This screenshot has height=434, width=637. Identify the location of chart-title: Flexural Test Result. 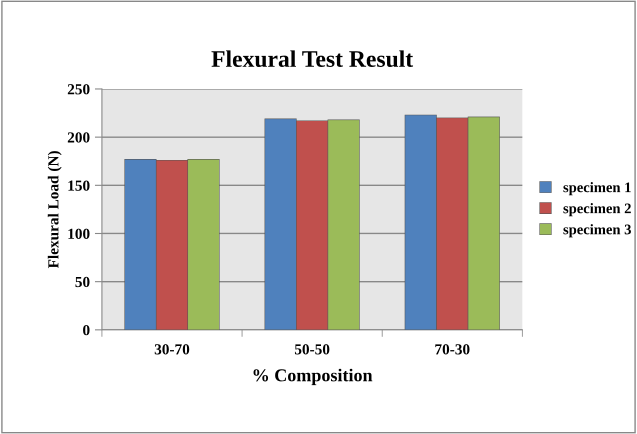
(313, 59).